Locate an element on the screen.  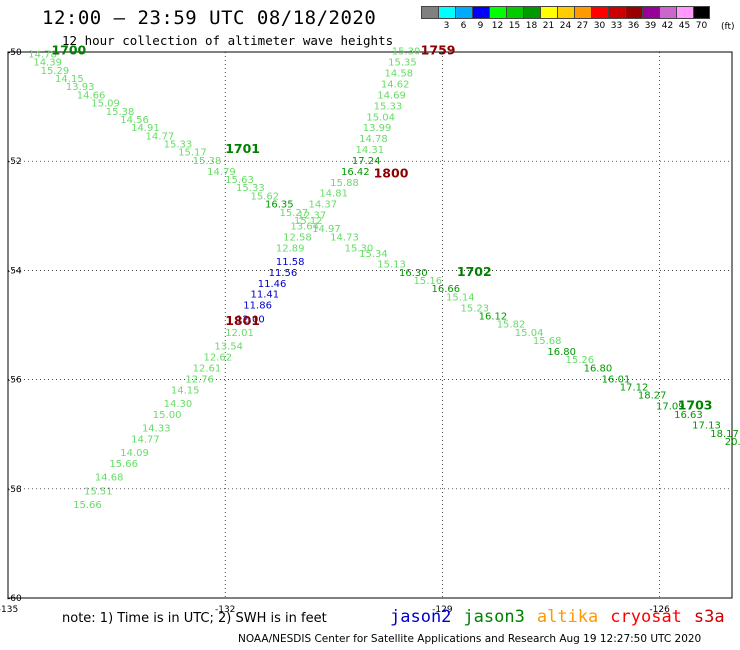
x-tick-label: -129 is located at coordinates (442, 610).